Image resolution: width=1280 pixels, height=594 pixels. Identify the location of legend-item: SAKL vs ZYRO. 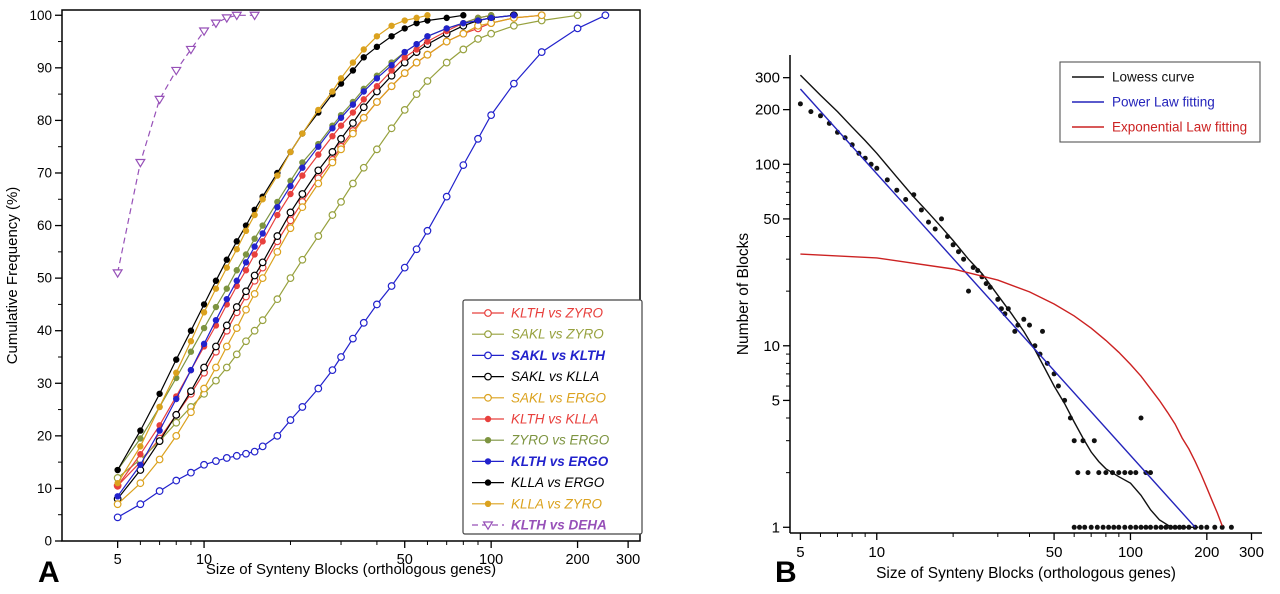
(538, 334).